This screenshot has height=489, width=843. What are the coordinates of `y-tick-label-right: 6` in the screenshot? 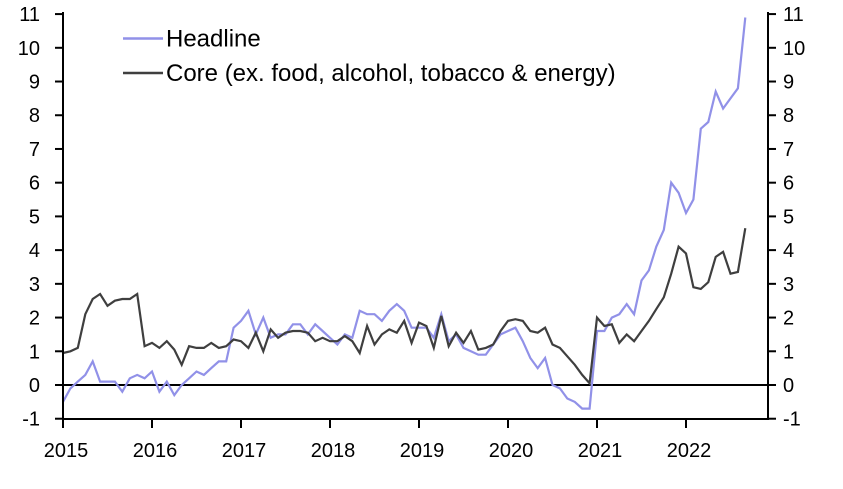 It's located at (788, 184).